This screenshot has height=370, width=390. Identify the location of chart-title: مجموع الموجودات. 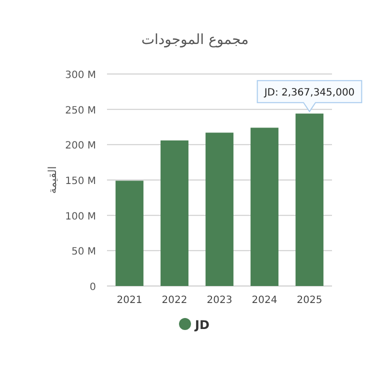
(195, 40).